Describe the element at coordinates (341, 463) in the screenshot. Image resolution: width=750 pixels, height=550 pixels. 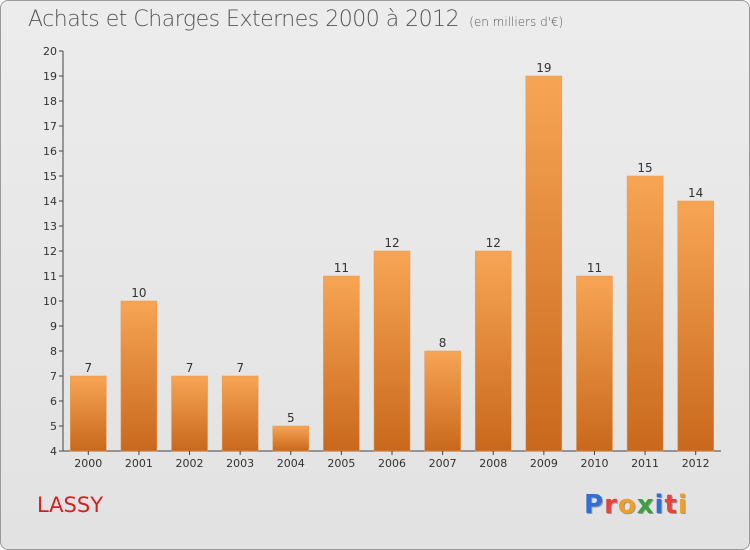
I see `x-tick-label: 2005` at that location.